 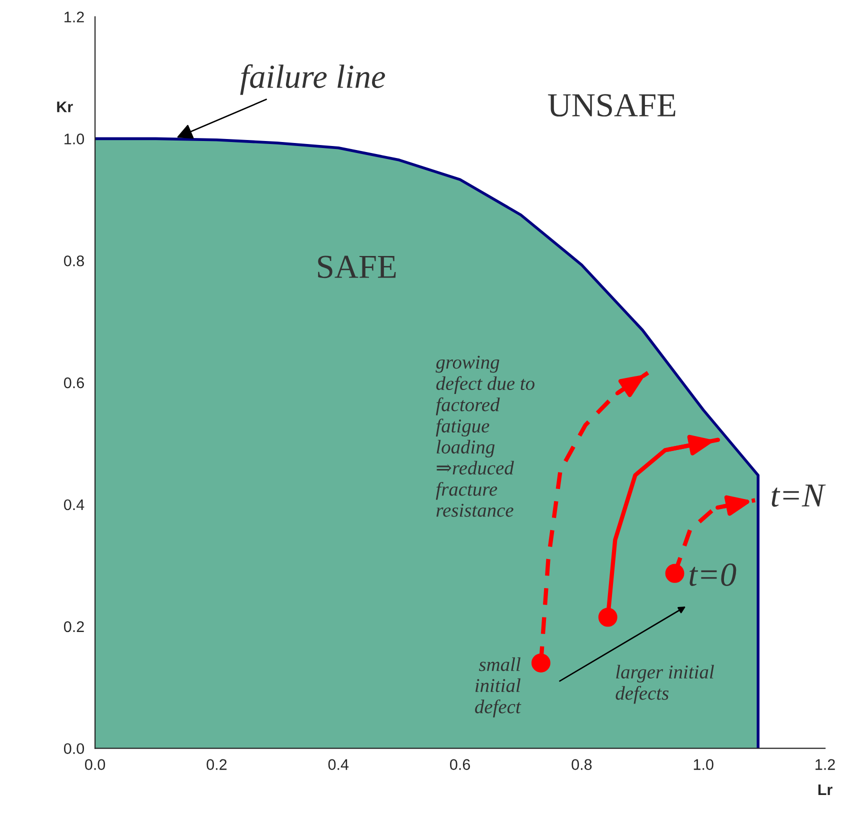 What do you see at coordinates (216, 764) in the screenshot?
I see `x-tick-label: 0.2` at bounding box center [216, 764].